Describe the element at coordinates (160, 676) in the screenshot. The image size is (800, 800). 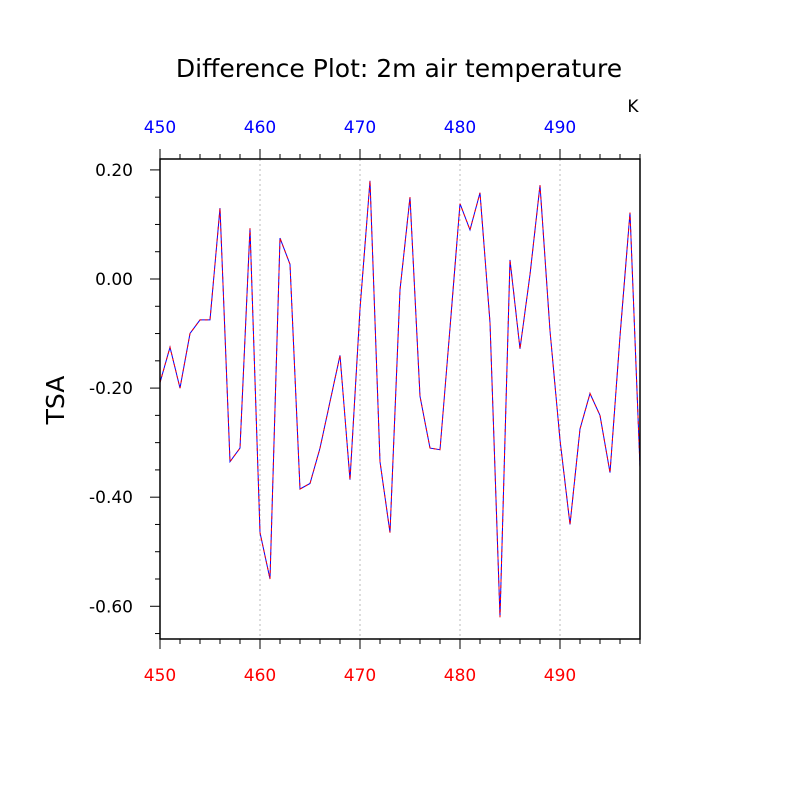
I see `x-tick-label-bottom: 450` at that location.